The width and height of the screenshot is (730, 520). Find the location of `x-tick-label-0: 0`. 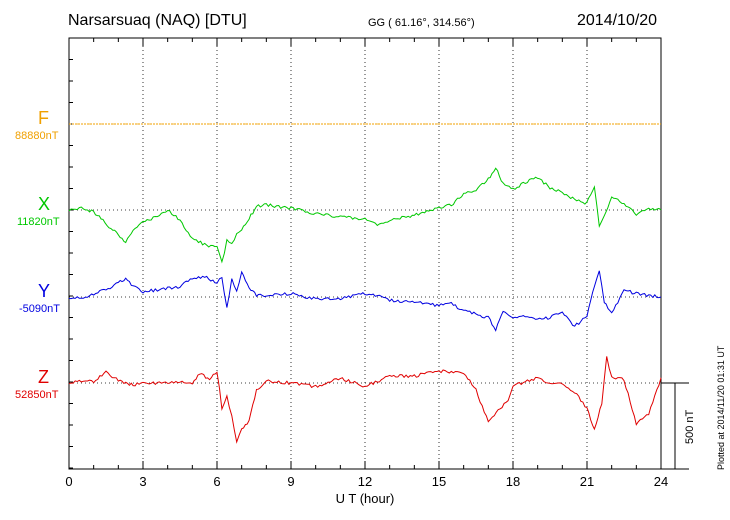

x-tick-label-0: 0 is located at coordinates (68, 481).